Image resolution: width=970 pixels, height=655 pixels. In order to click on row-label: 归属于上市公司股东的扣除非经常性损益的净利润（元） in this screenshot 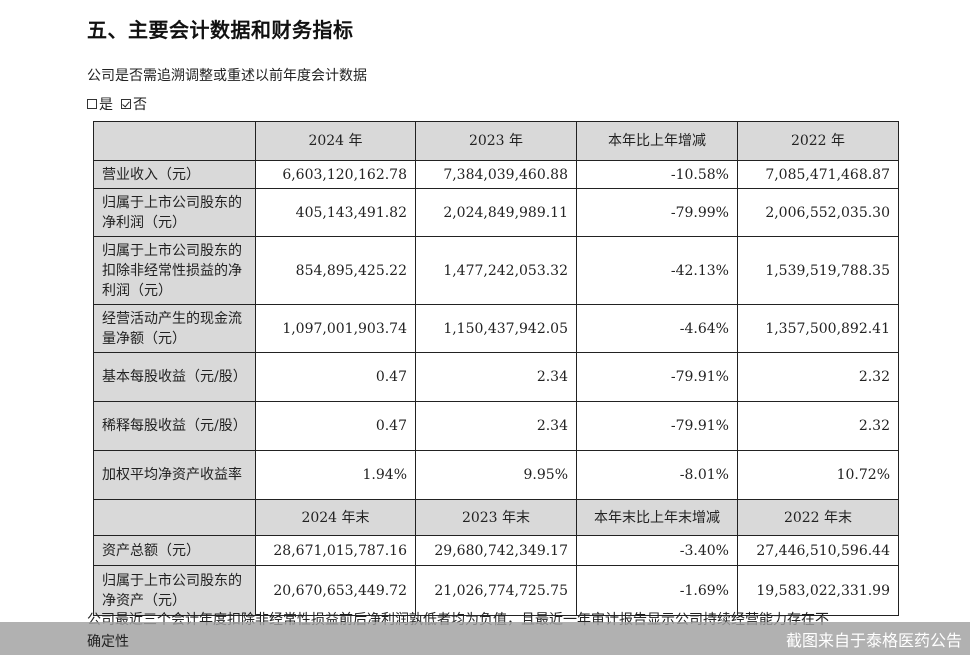, I will do `click(174, 270)`.